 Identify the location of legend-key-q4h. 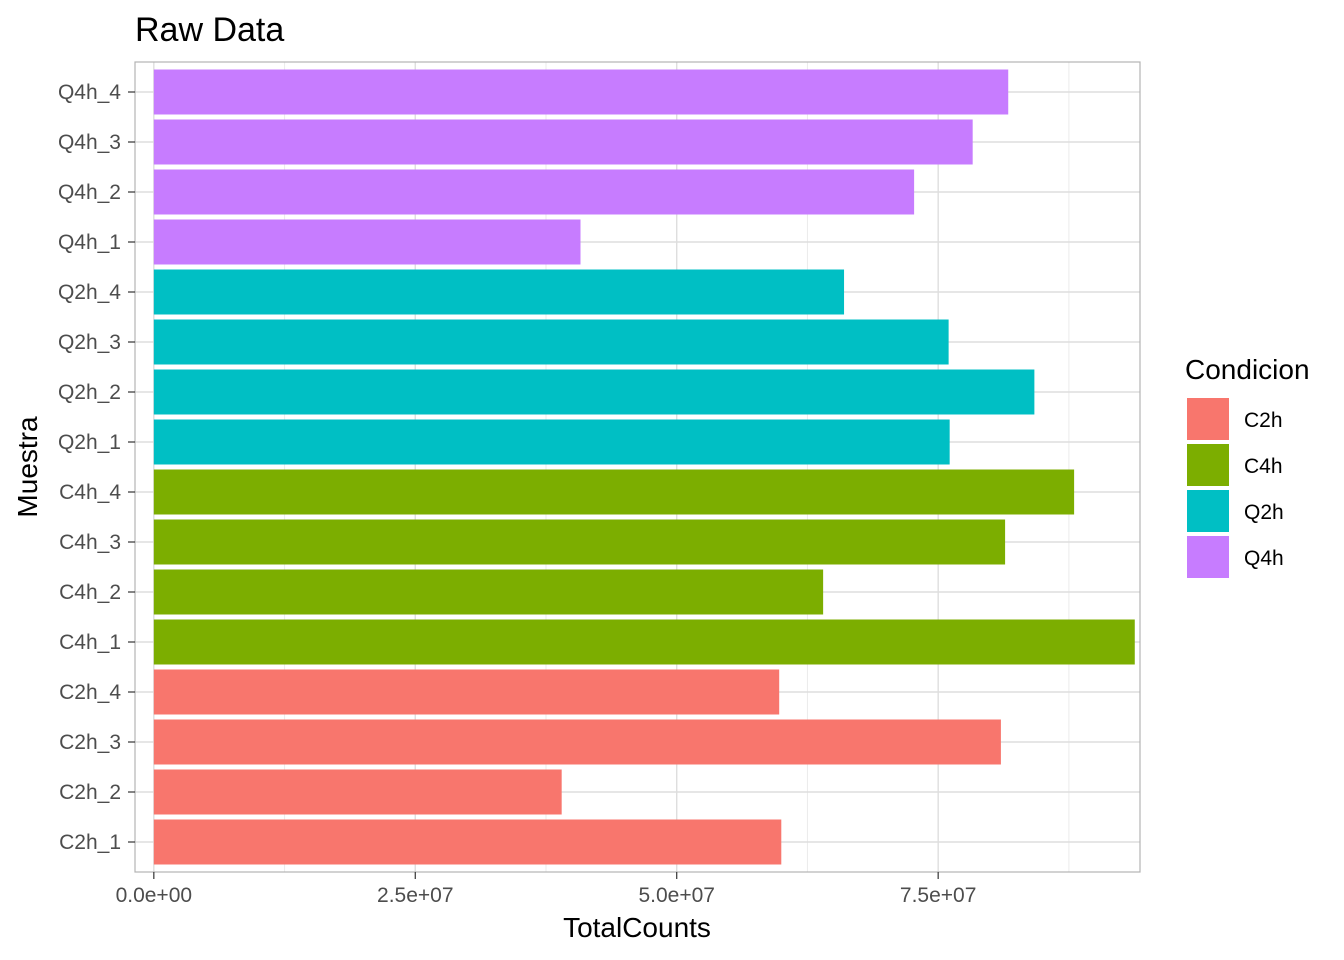
(1208, 557).